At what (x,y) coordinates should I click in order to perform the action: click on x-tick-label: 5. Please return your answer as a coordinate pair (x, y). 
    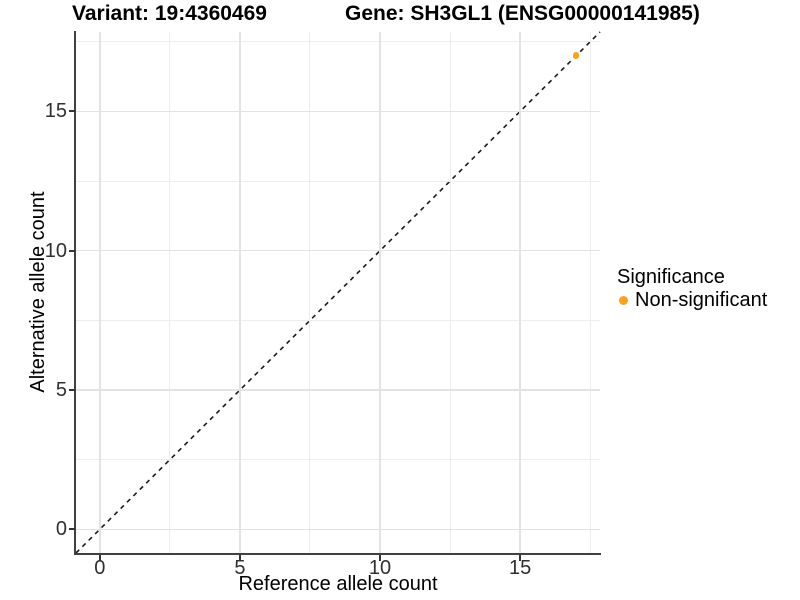
    Looking at the image, I should click on (240, 568).